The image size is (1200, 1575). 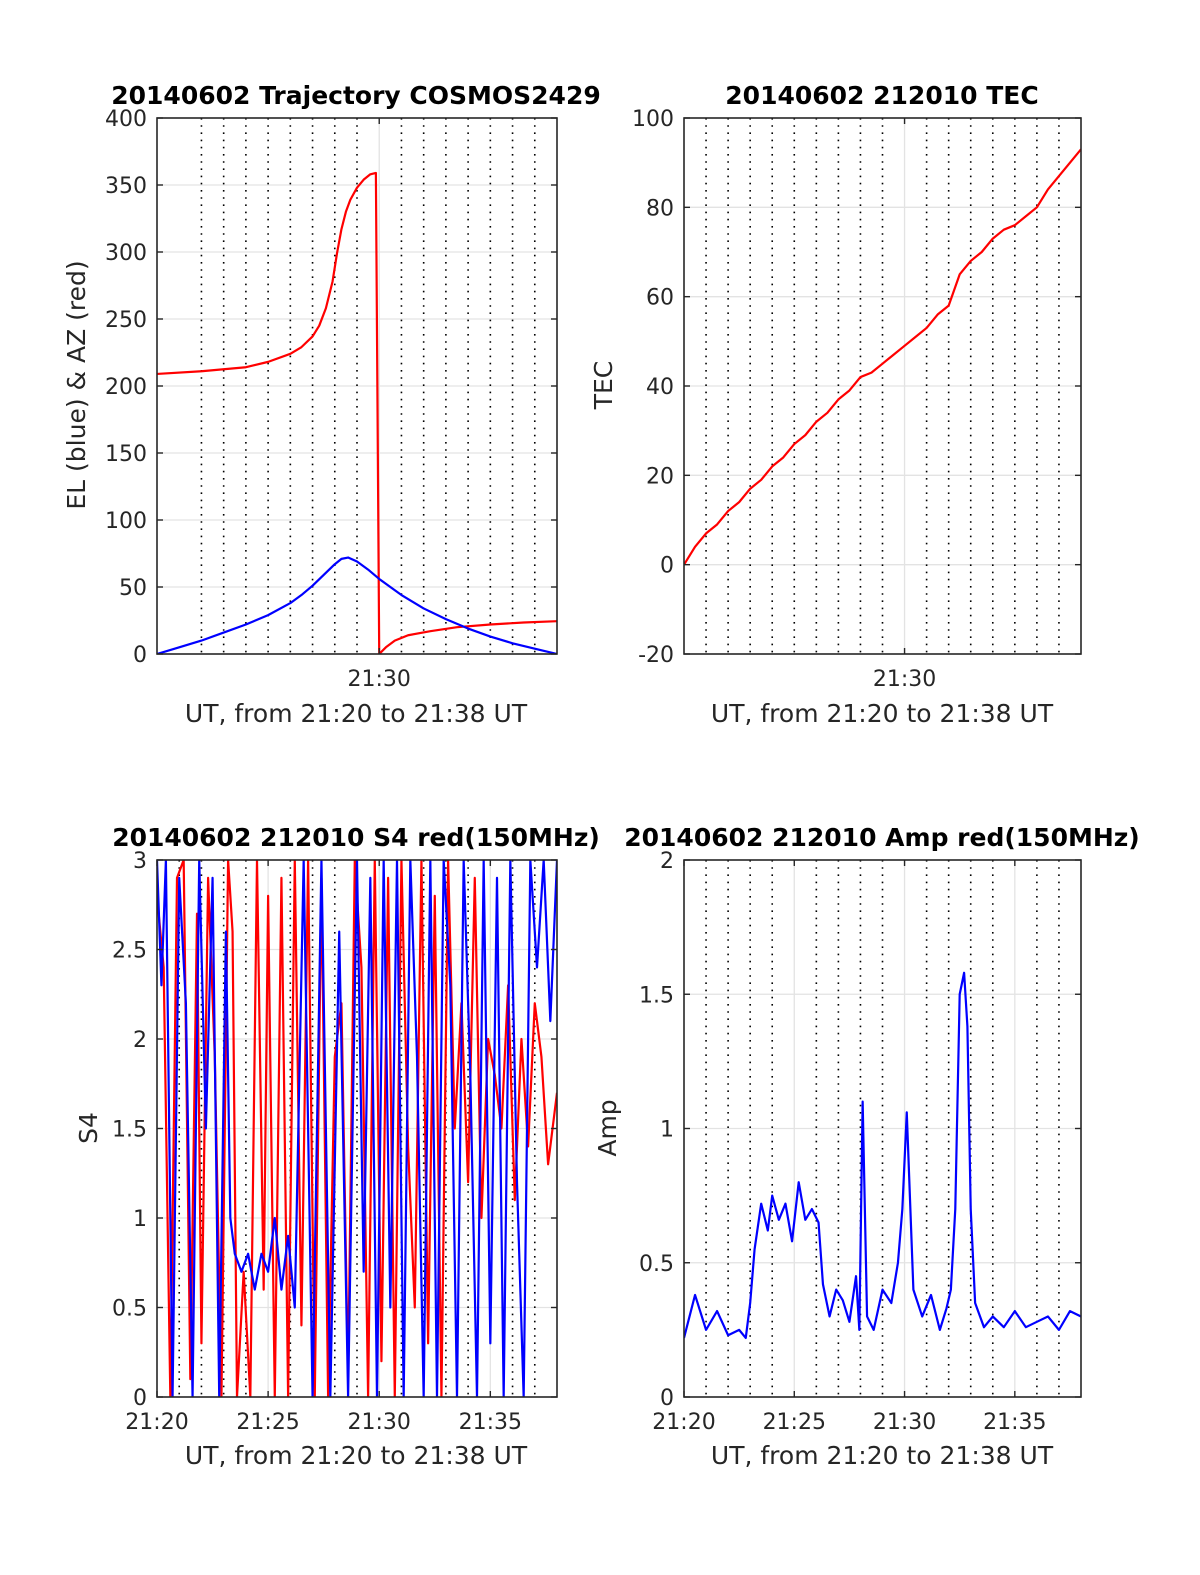 What do you see at coordinates (356, 837) in the screenshot?
I see `s4-title: 20140602 212010 S4 red(150MHz)` at bounding box center [356, 837].